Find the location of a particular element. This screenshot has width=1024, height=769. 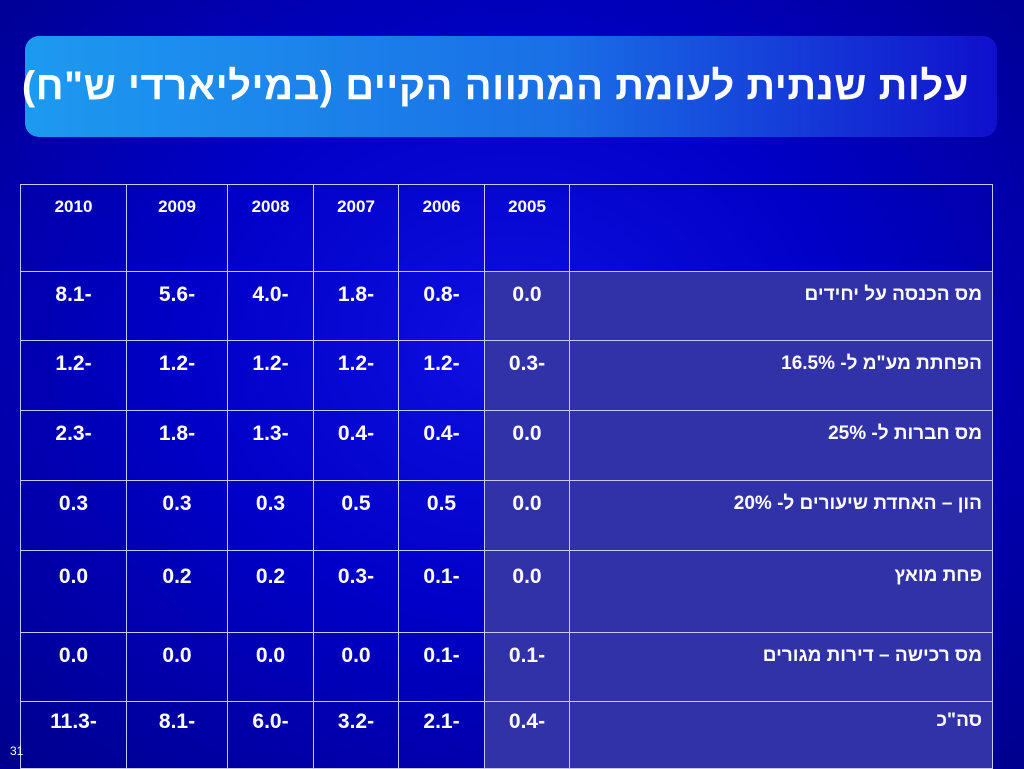

table-cell: -4.0 is located at coordinates (270, 306).